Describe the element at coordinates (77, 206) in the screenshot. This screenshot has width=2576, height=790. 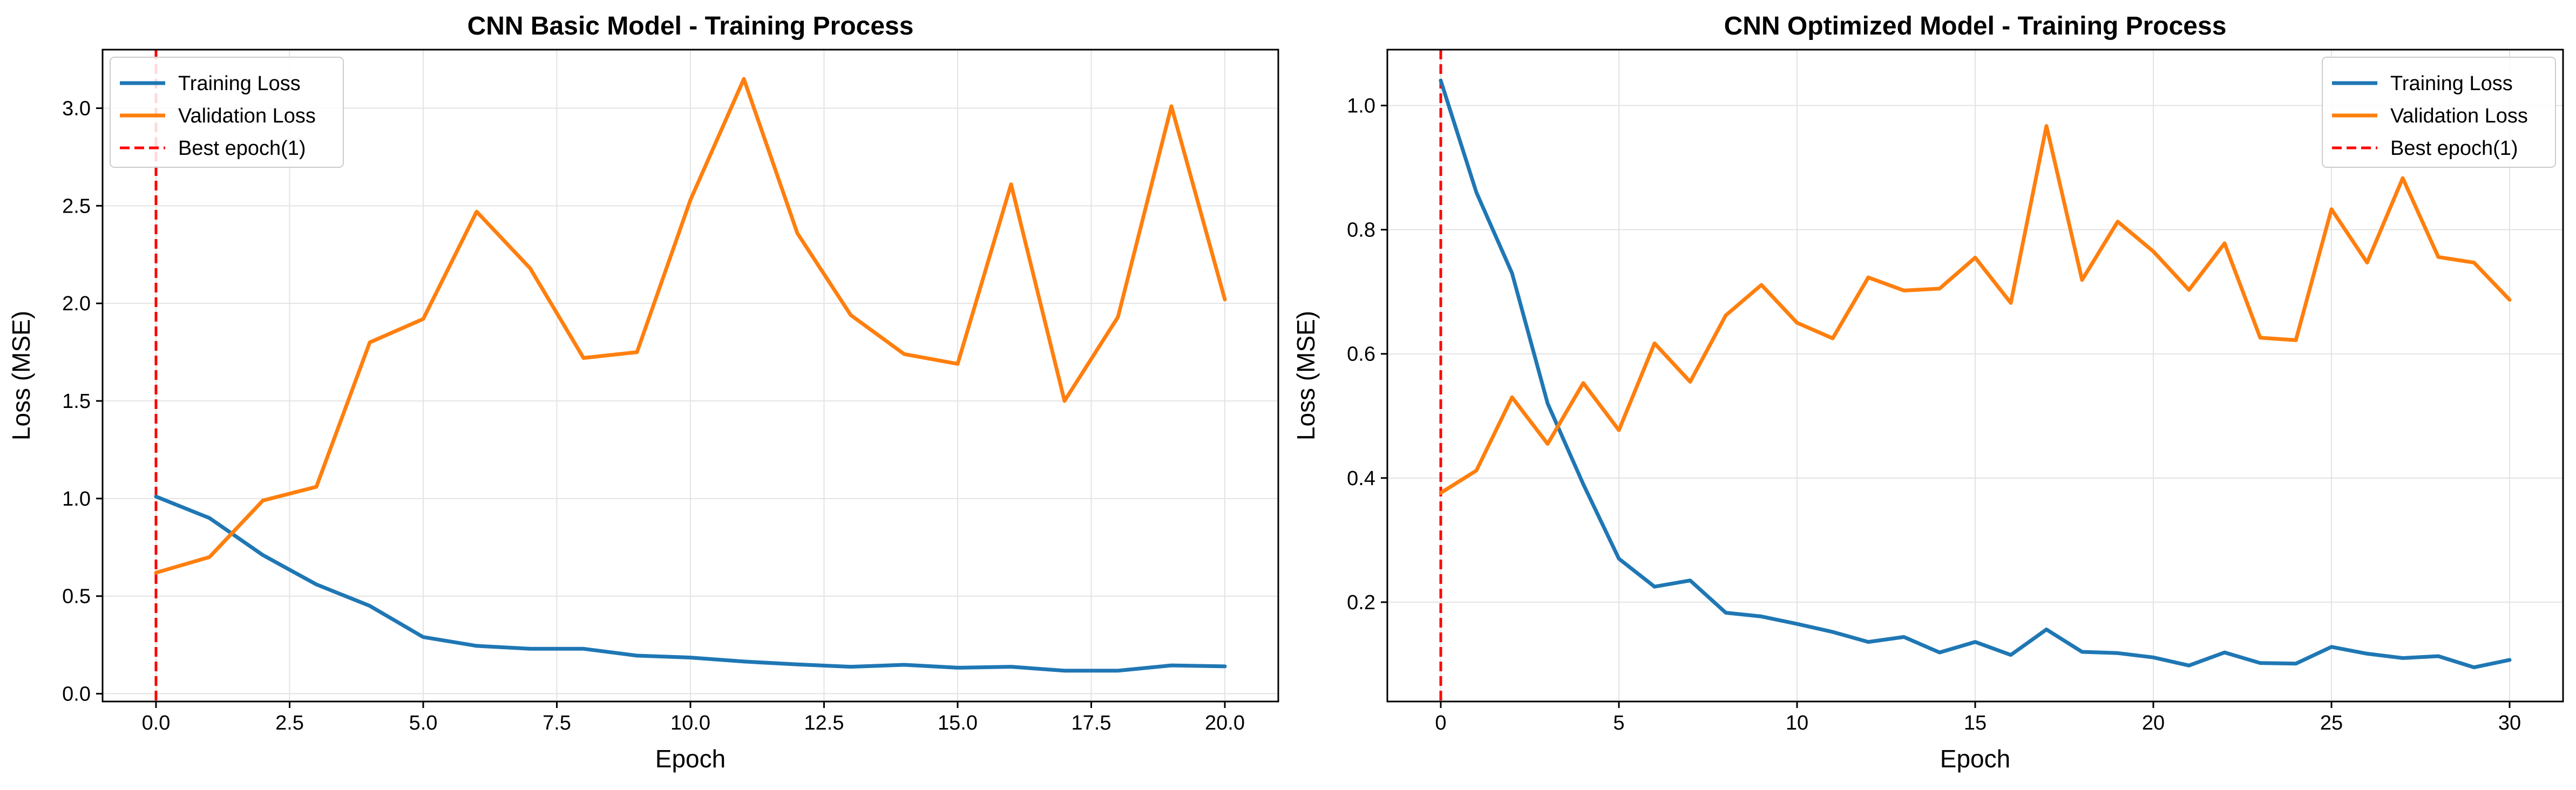
I see `y-tick-label: 2.5` at that location.